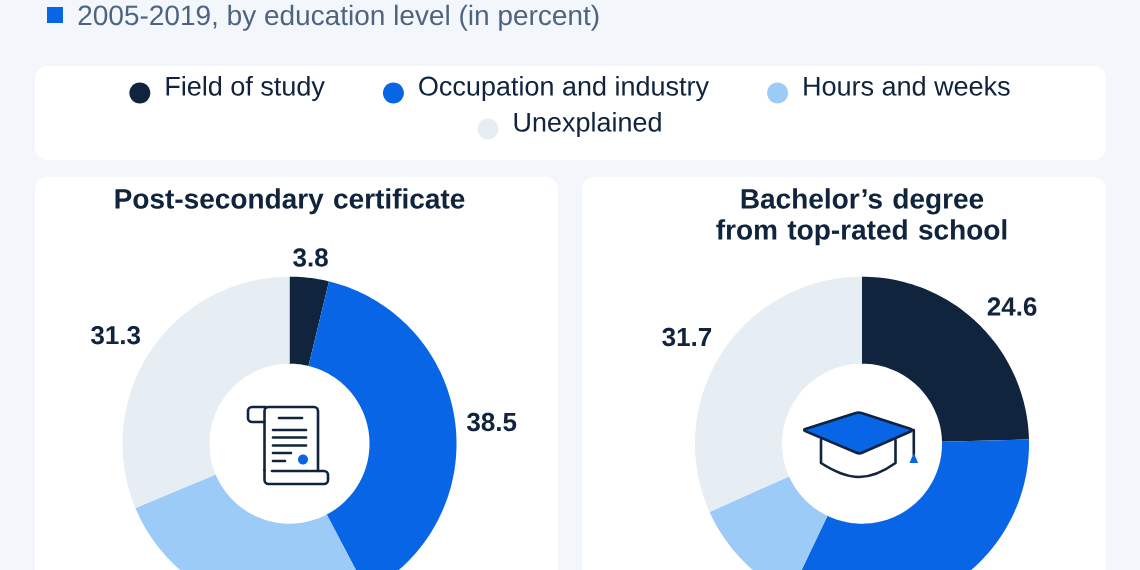 The width and height of the screenshot is (1140, 570). What do you see at coordinates (491, 422) in the screenshot?
I see `data-label: 38.5` at bounding box center [491, 422].